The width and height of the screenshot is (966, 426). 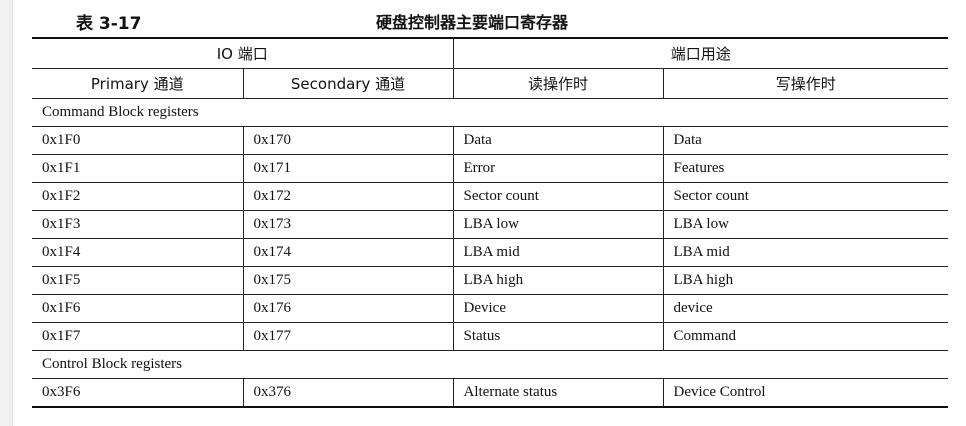 I want to click on primary-port-cell: 0x1F6, so click(x=138, y=308).